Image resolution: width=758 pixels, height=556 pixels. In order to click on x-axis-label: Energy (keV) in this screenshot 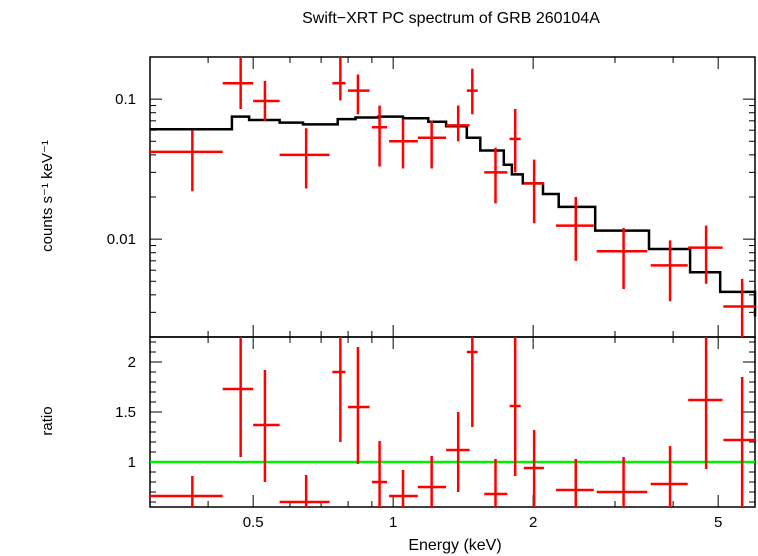, I will do `click(454, 545)`.